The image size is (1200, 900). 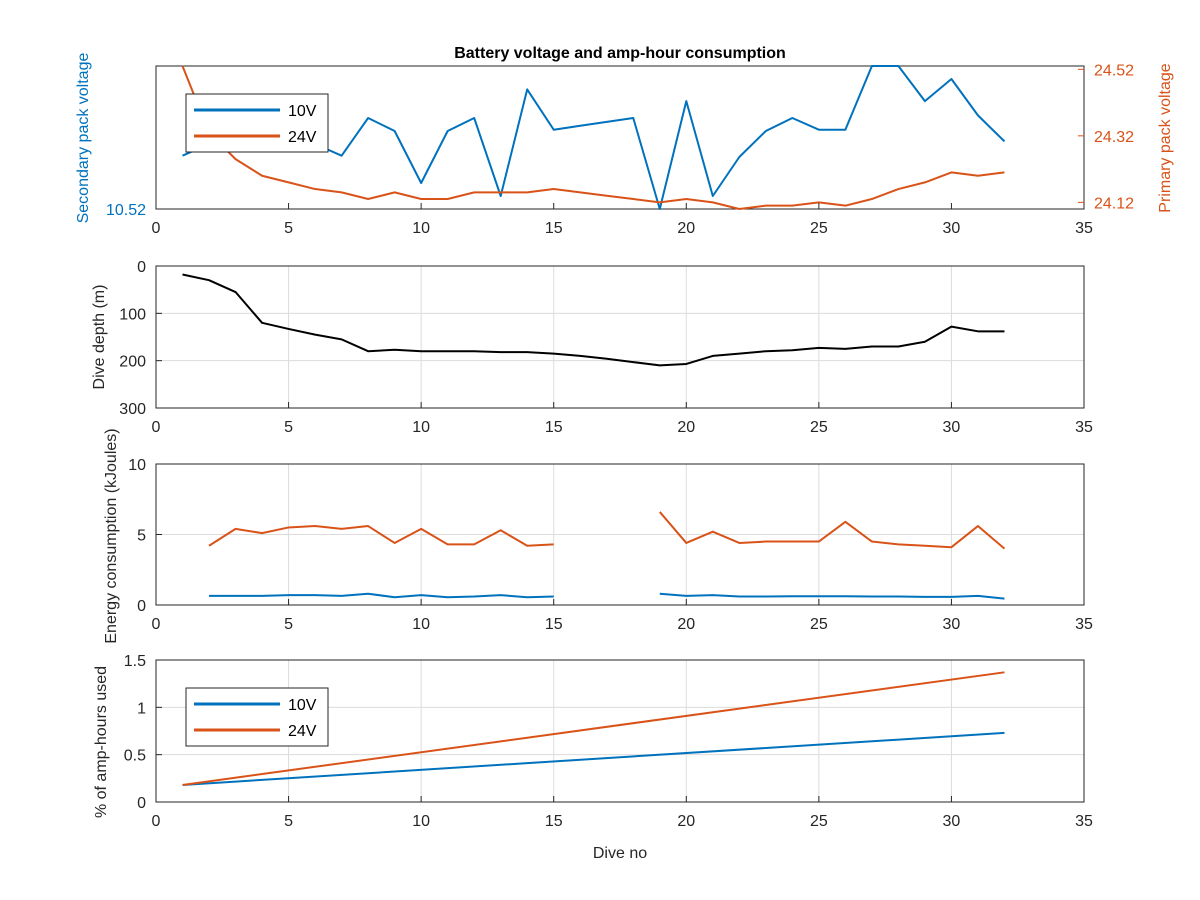 I want to click on amphour-legend: 10V 24V, so click(x=257, y=717).